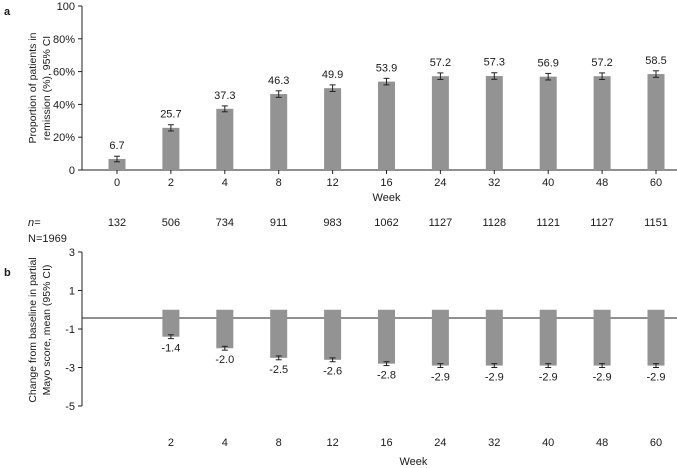 This screenshot has height=468, width=677. I want to click on panel-a-x-tick-label: 0, so click(117, 183).